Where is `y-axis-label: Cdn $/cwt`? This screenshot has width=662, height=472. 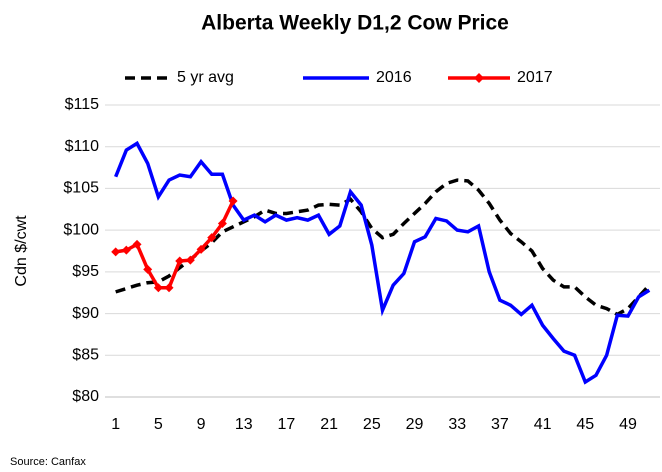
y-axis-label: Cdn $/cwt is located at coordinates (21, 251).